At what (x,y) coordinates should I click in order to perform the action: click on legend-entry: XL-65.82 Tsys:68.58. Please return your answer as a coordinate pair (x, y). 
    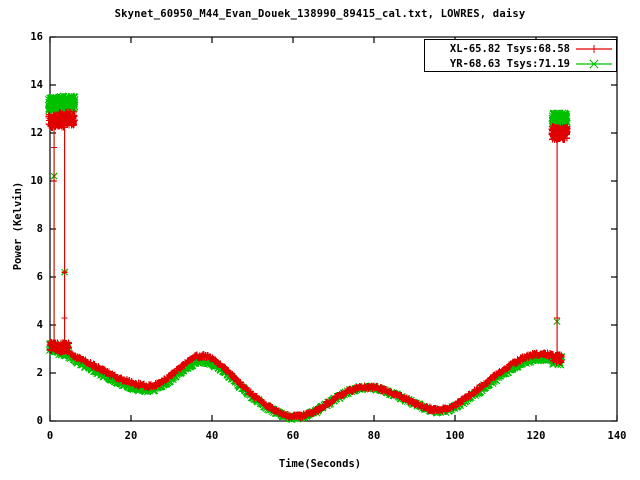
    Looking at the image, I should click on (521, 48).